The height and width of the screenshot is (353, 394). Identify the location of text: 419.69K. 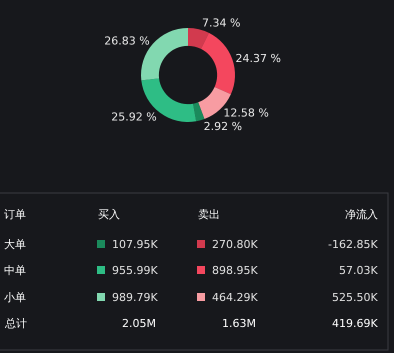
(355, 323).